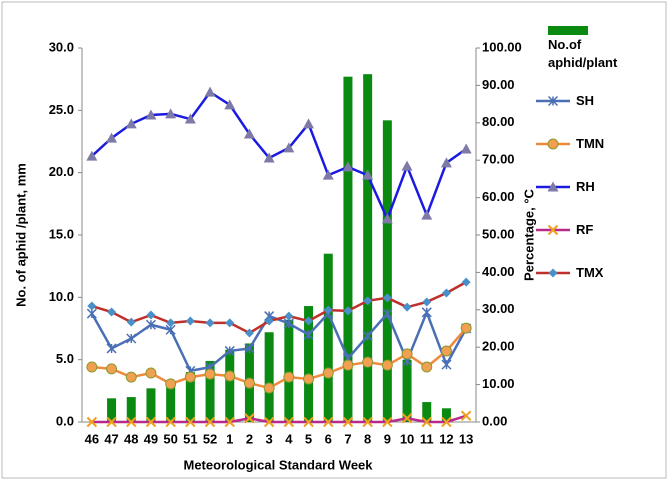  Describe the element at coordinates (111, 438) in the screenshot. I see `x-tick-label: 47` at that location.